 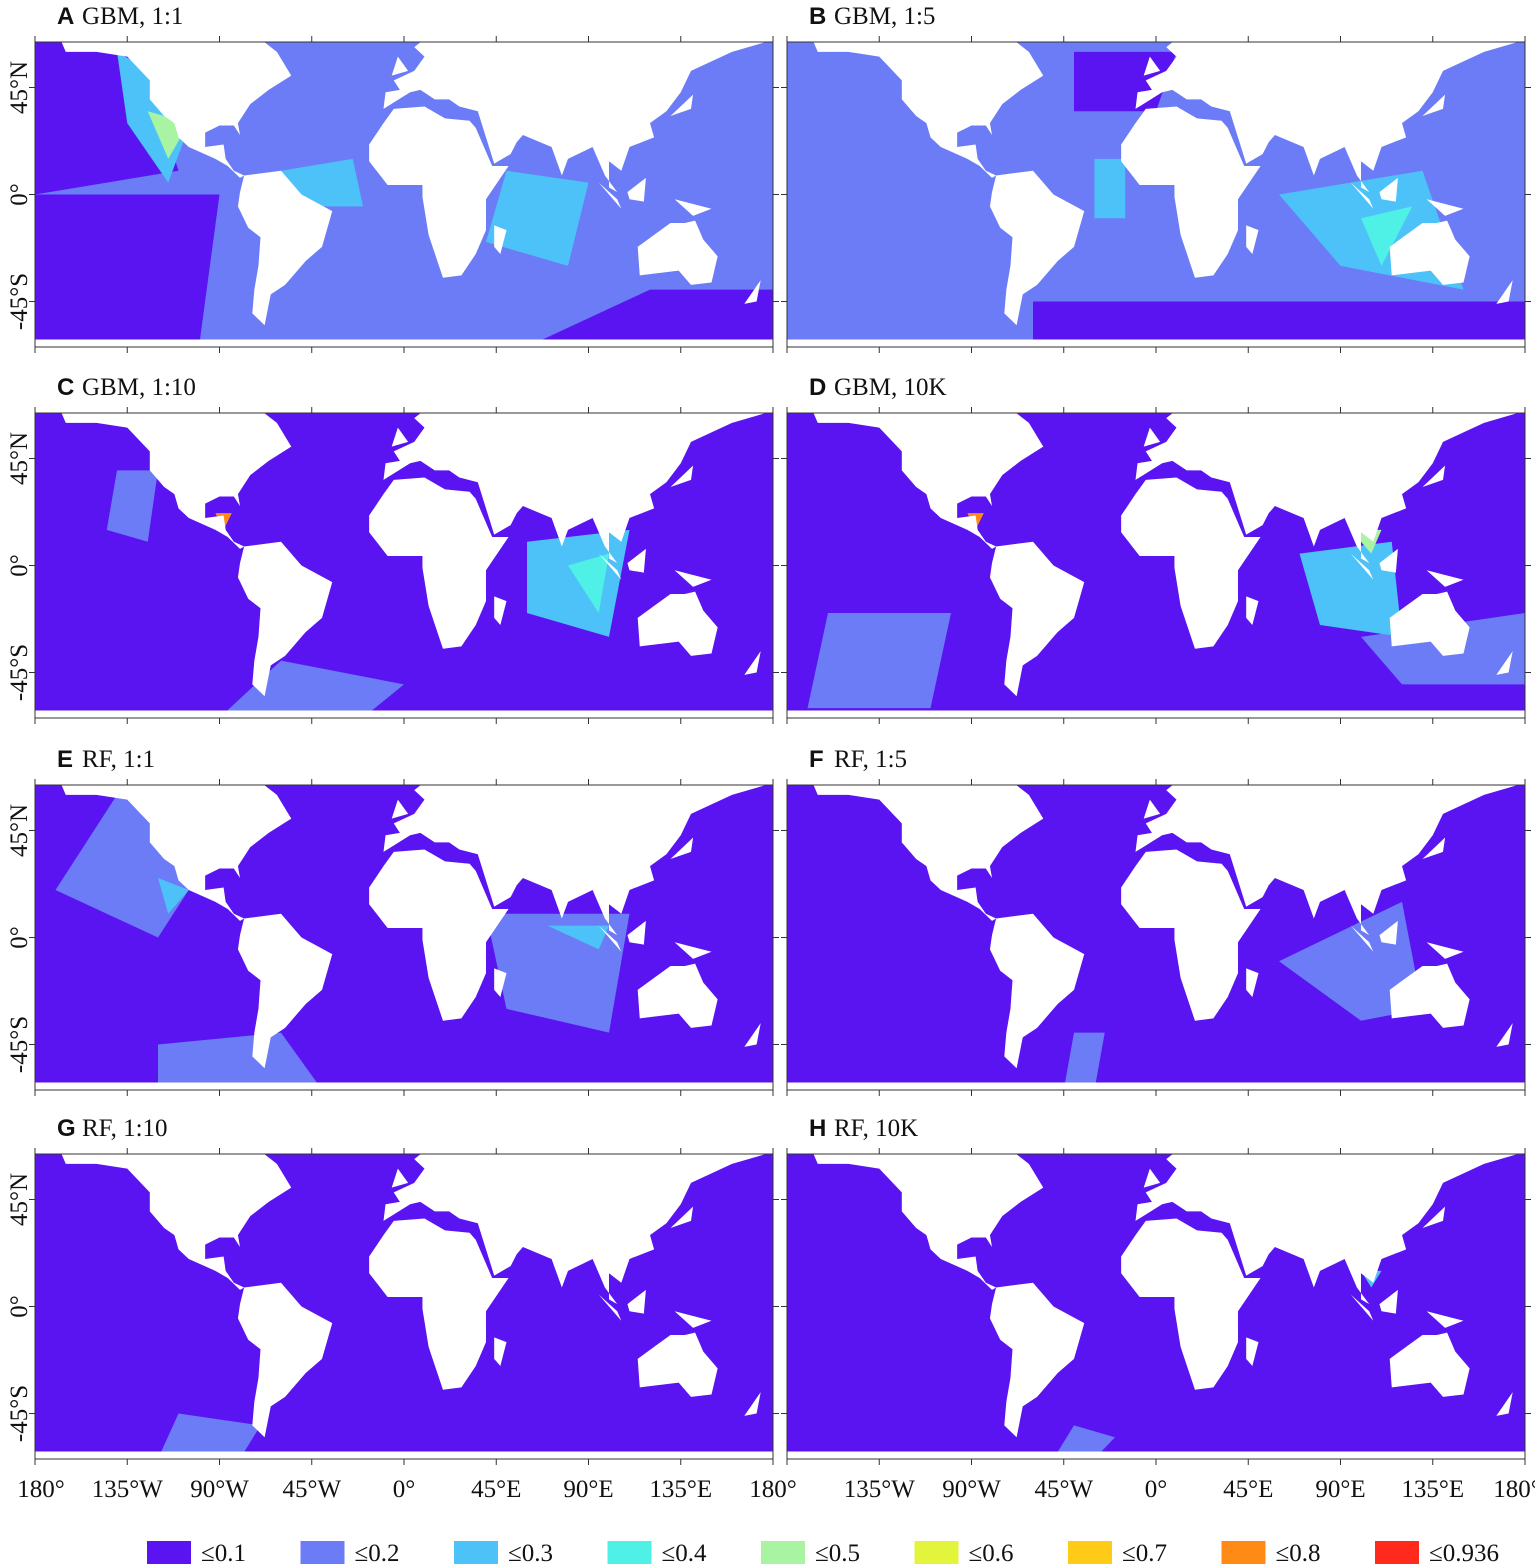 I want to click on panel-letter: A, so click(x=65, y=16).